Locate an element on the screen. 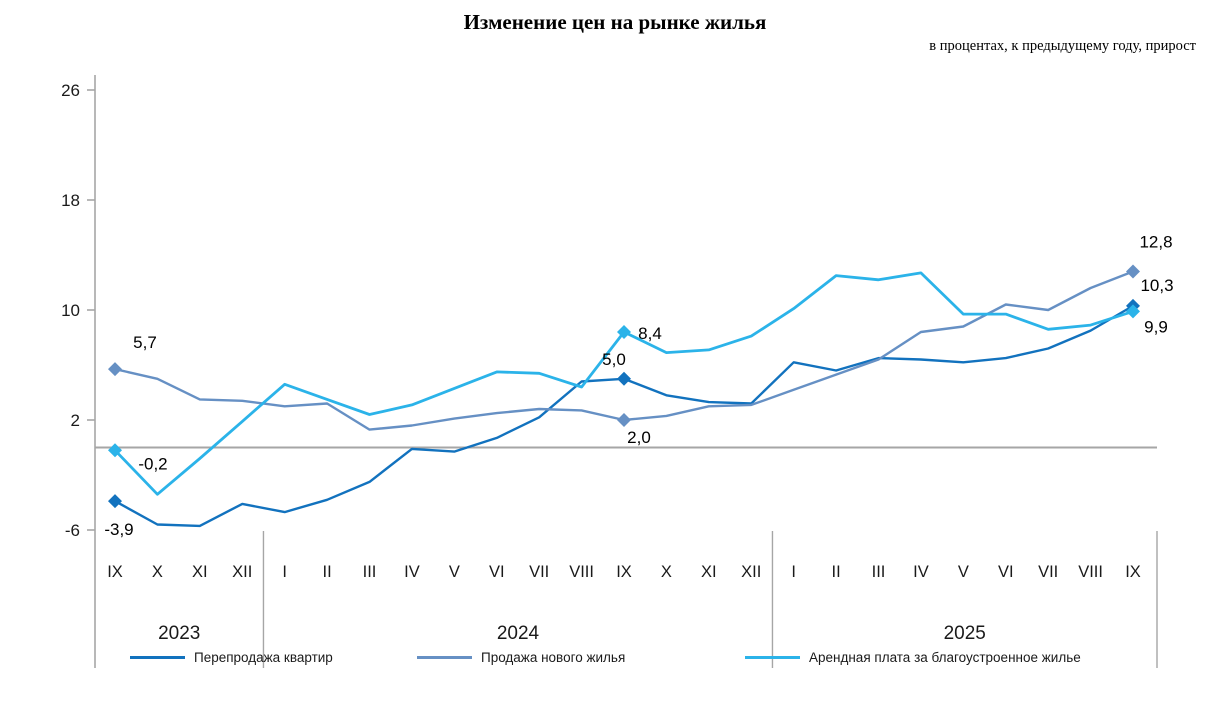 This screenshot has height=724, width=1230. data-label: -3,9 is located at coordinates (118, 529).